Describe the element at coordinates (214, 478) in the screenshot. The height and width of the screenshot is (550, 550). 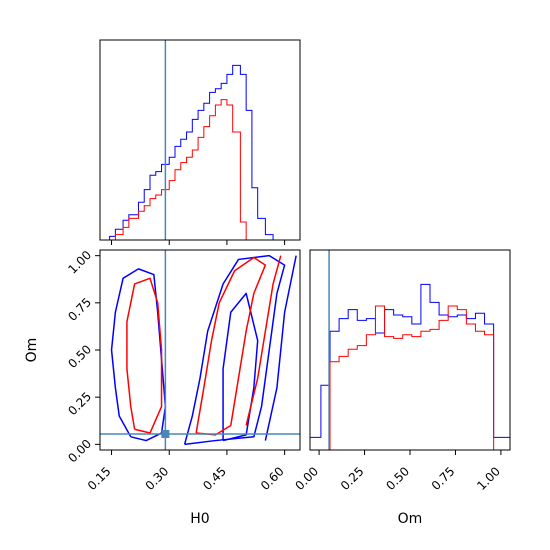
I see `contour-xtick-label-2: 0.45` at that location.